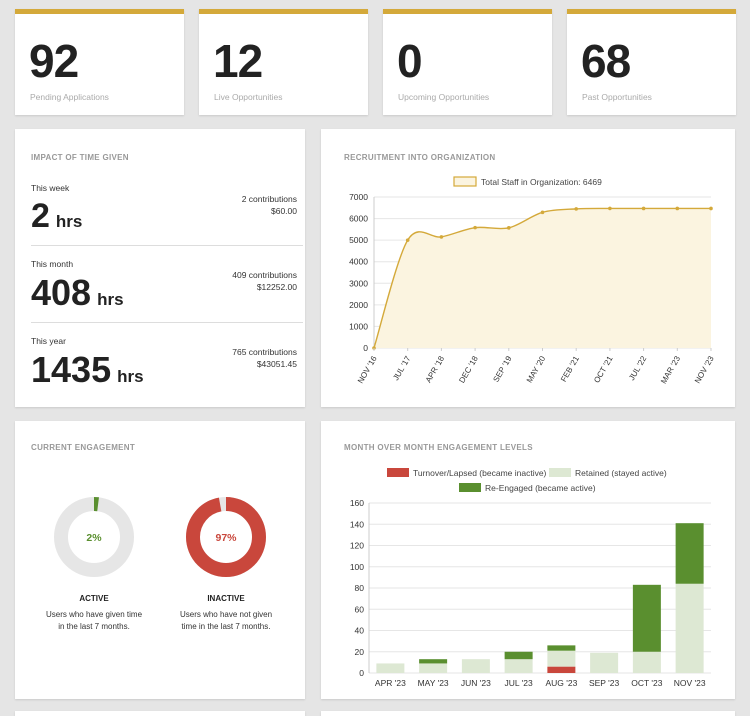  Describe the element at coordinates (87, 370) in the screenshot. I see `impact-hours: 1435 hrs` at that location.